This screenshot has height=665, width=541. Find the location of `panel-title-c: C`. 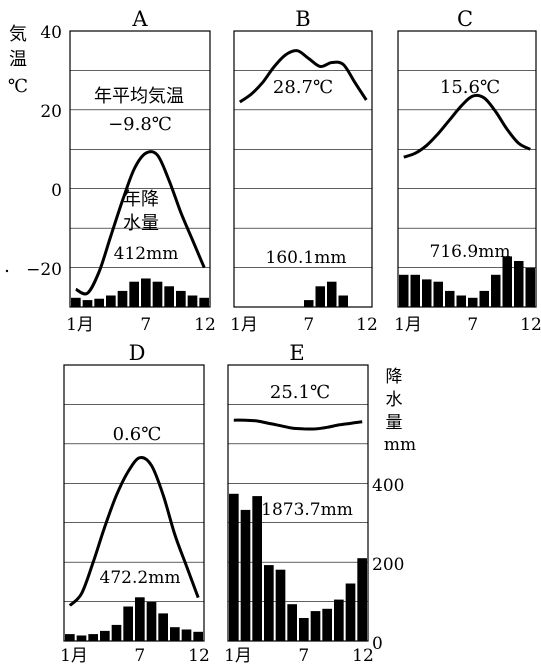

panel-title-c: C is located at coordinates (465, 19).